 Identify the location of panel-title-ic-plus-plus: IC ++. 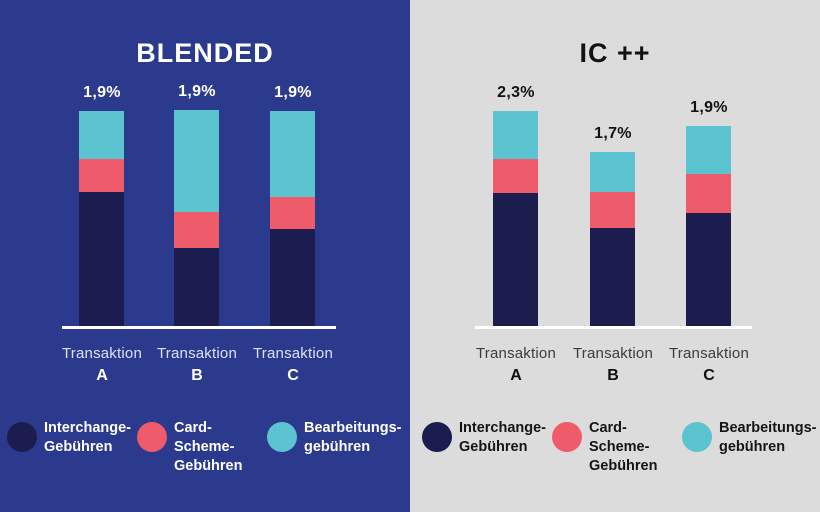
(615, 53).